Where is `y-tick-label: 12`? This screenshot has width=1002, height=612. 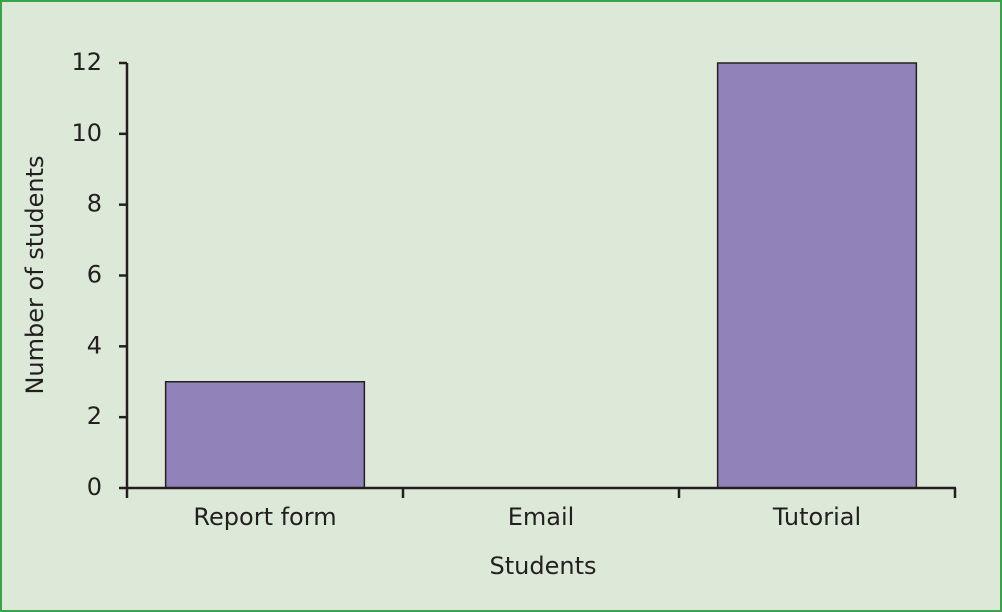 y-tick-label: 12 is located at coordinates (86, 62).